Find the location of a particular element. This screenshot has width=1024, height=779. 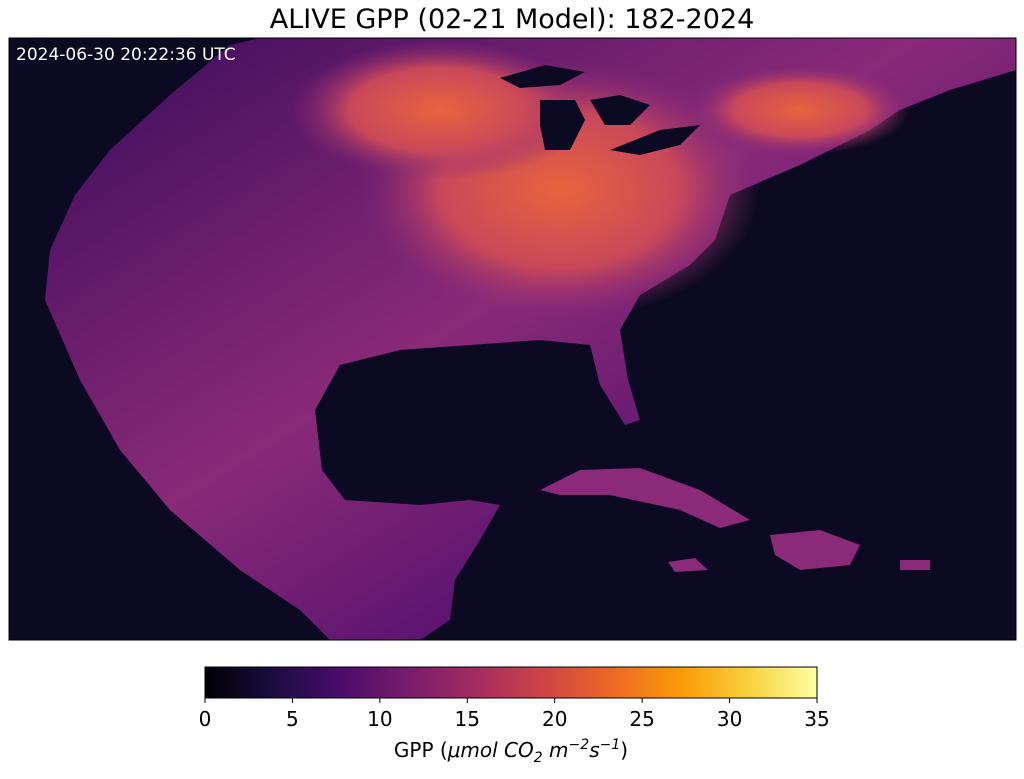

hispaniola is located at coordinates (815, 550).